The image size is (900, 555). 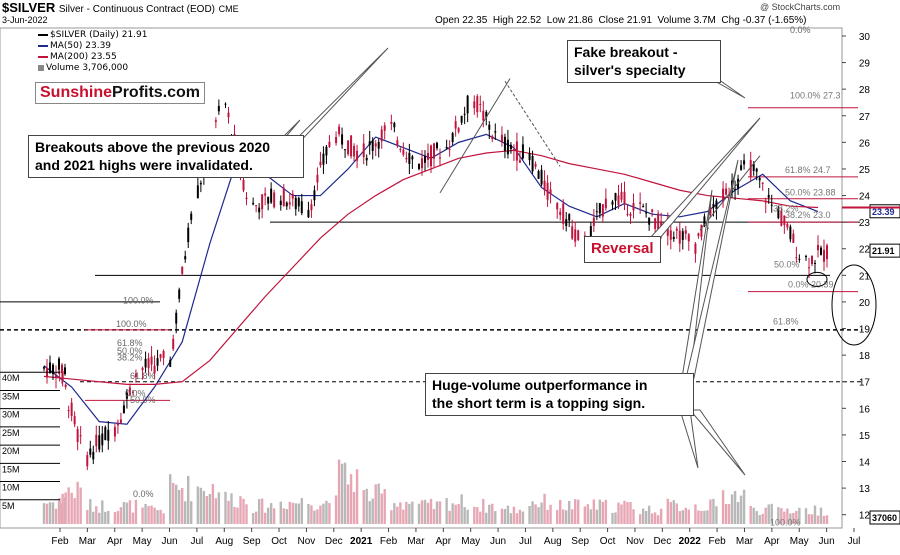 I want to click on legend-ma200-swatch, so click(x=43, y=56).